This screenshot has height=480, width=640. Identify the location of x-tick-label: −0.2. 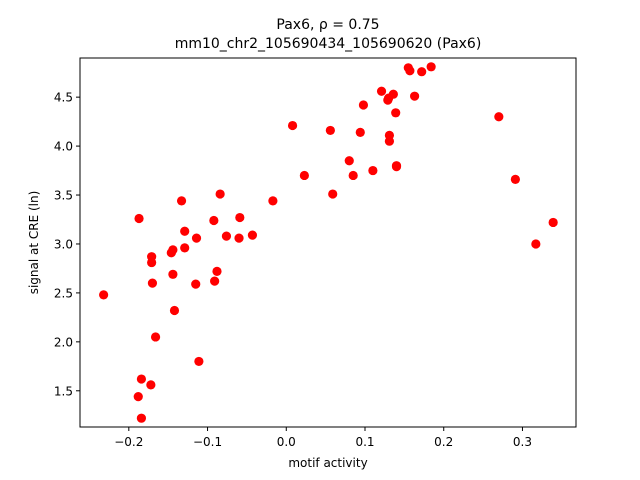
(128, 442).